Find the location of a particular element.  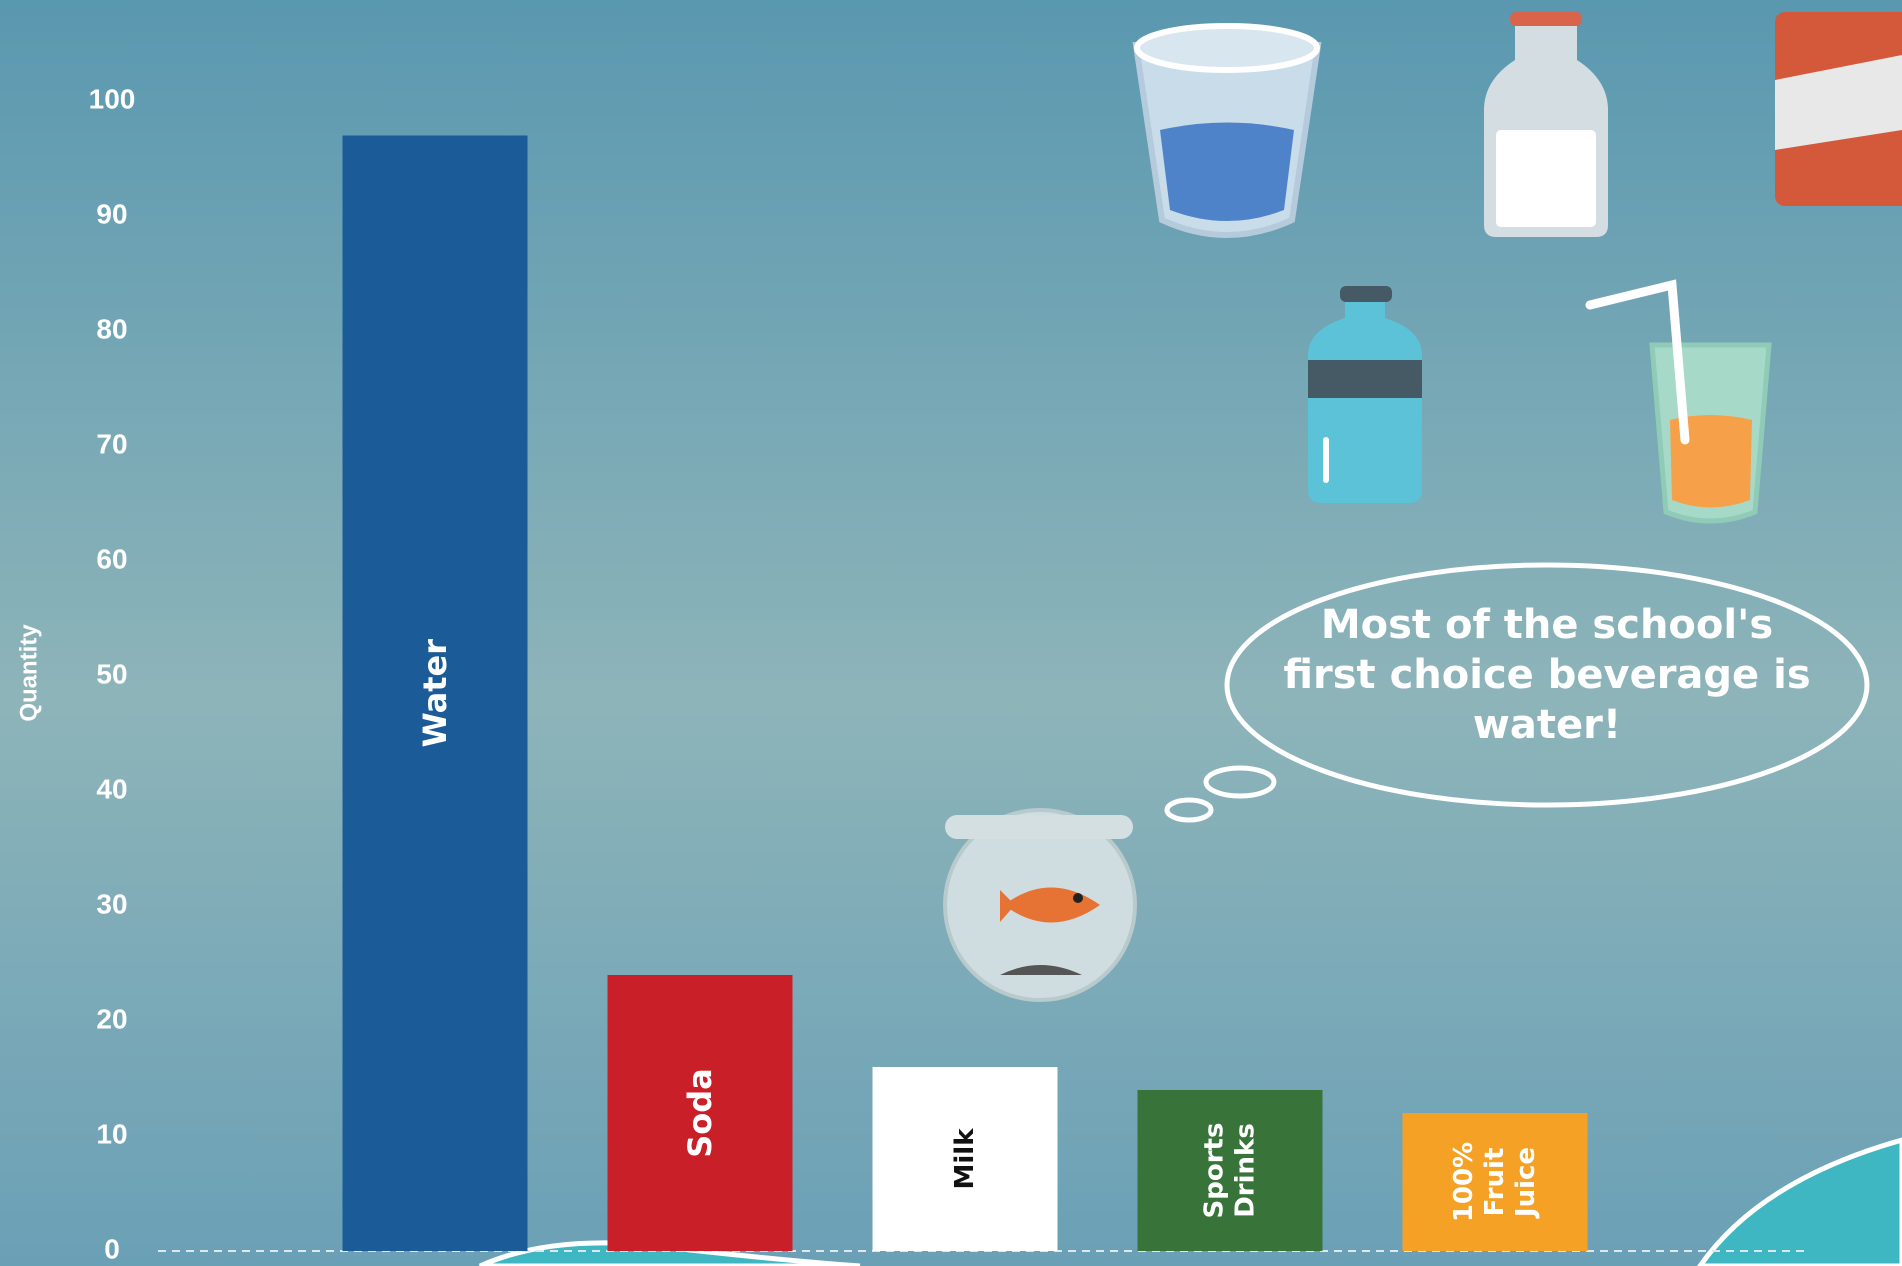

y-axis-label: Quantity is located at coordinates (28, 673).